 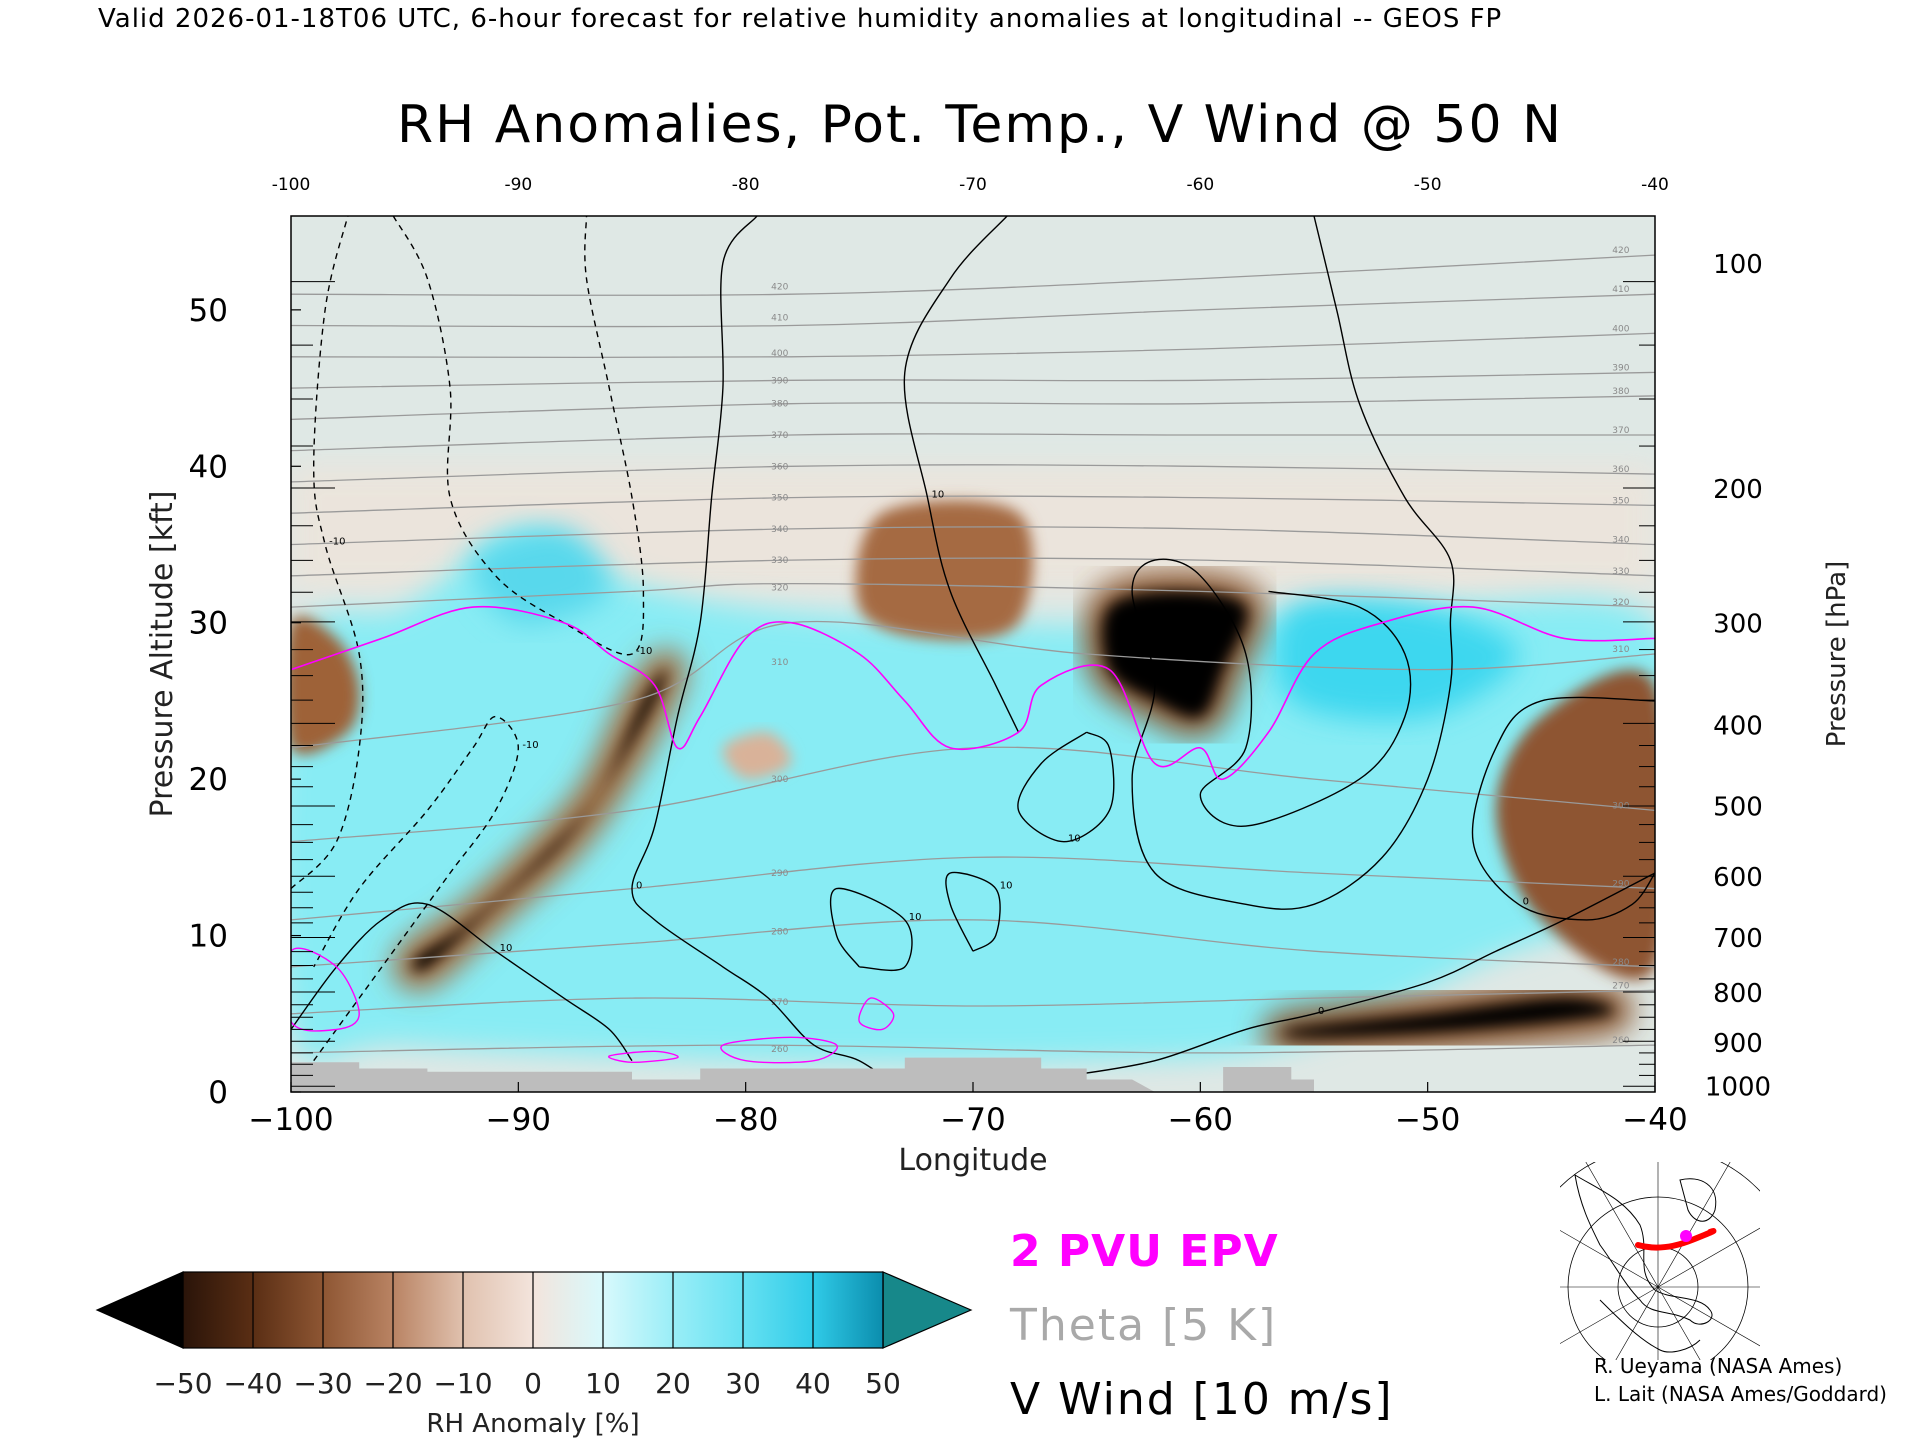 What do you see at coordinates (1676, 1239) in the screenshot?
I see `inset-track` at bounding box center [1676, 1239].